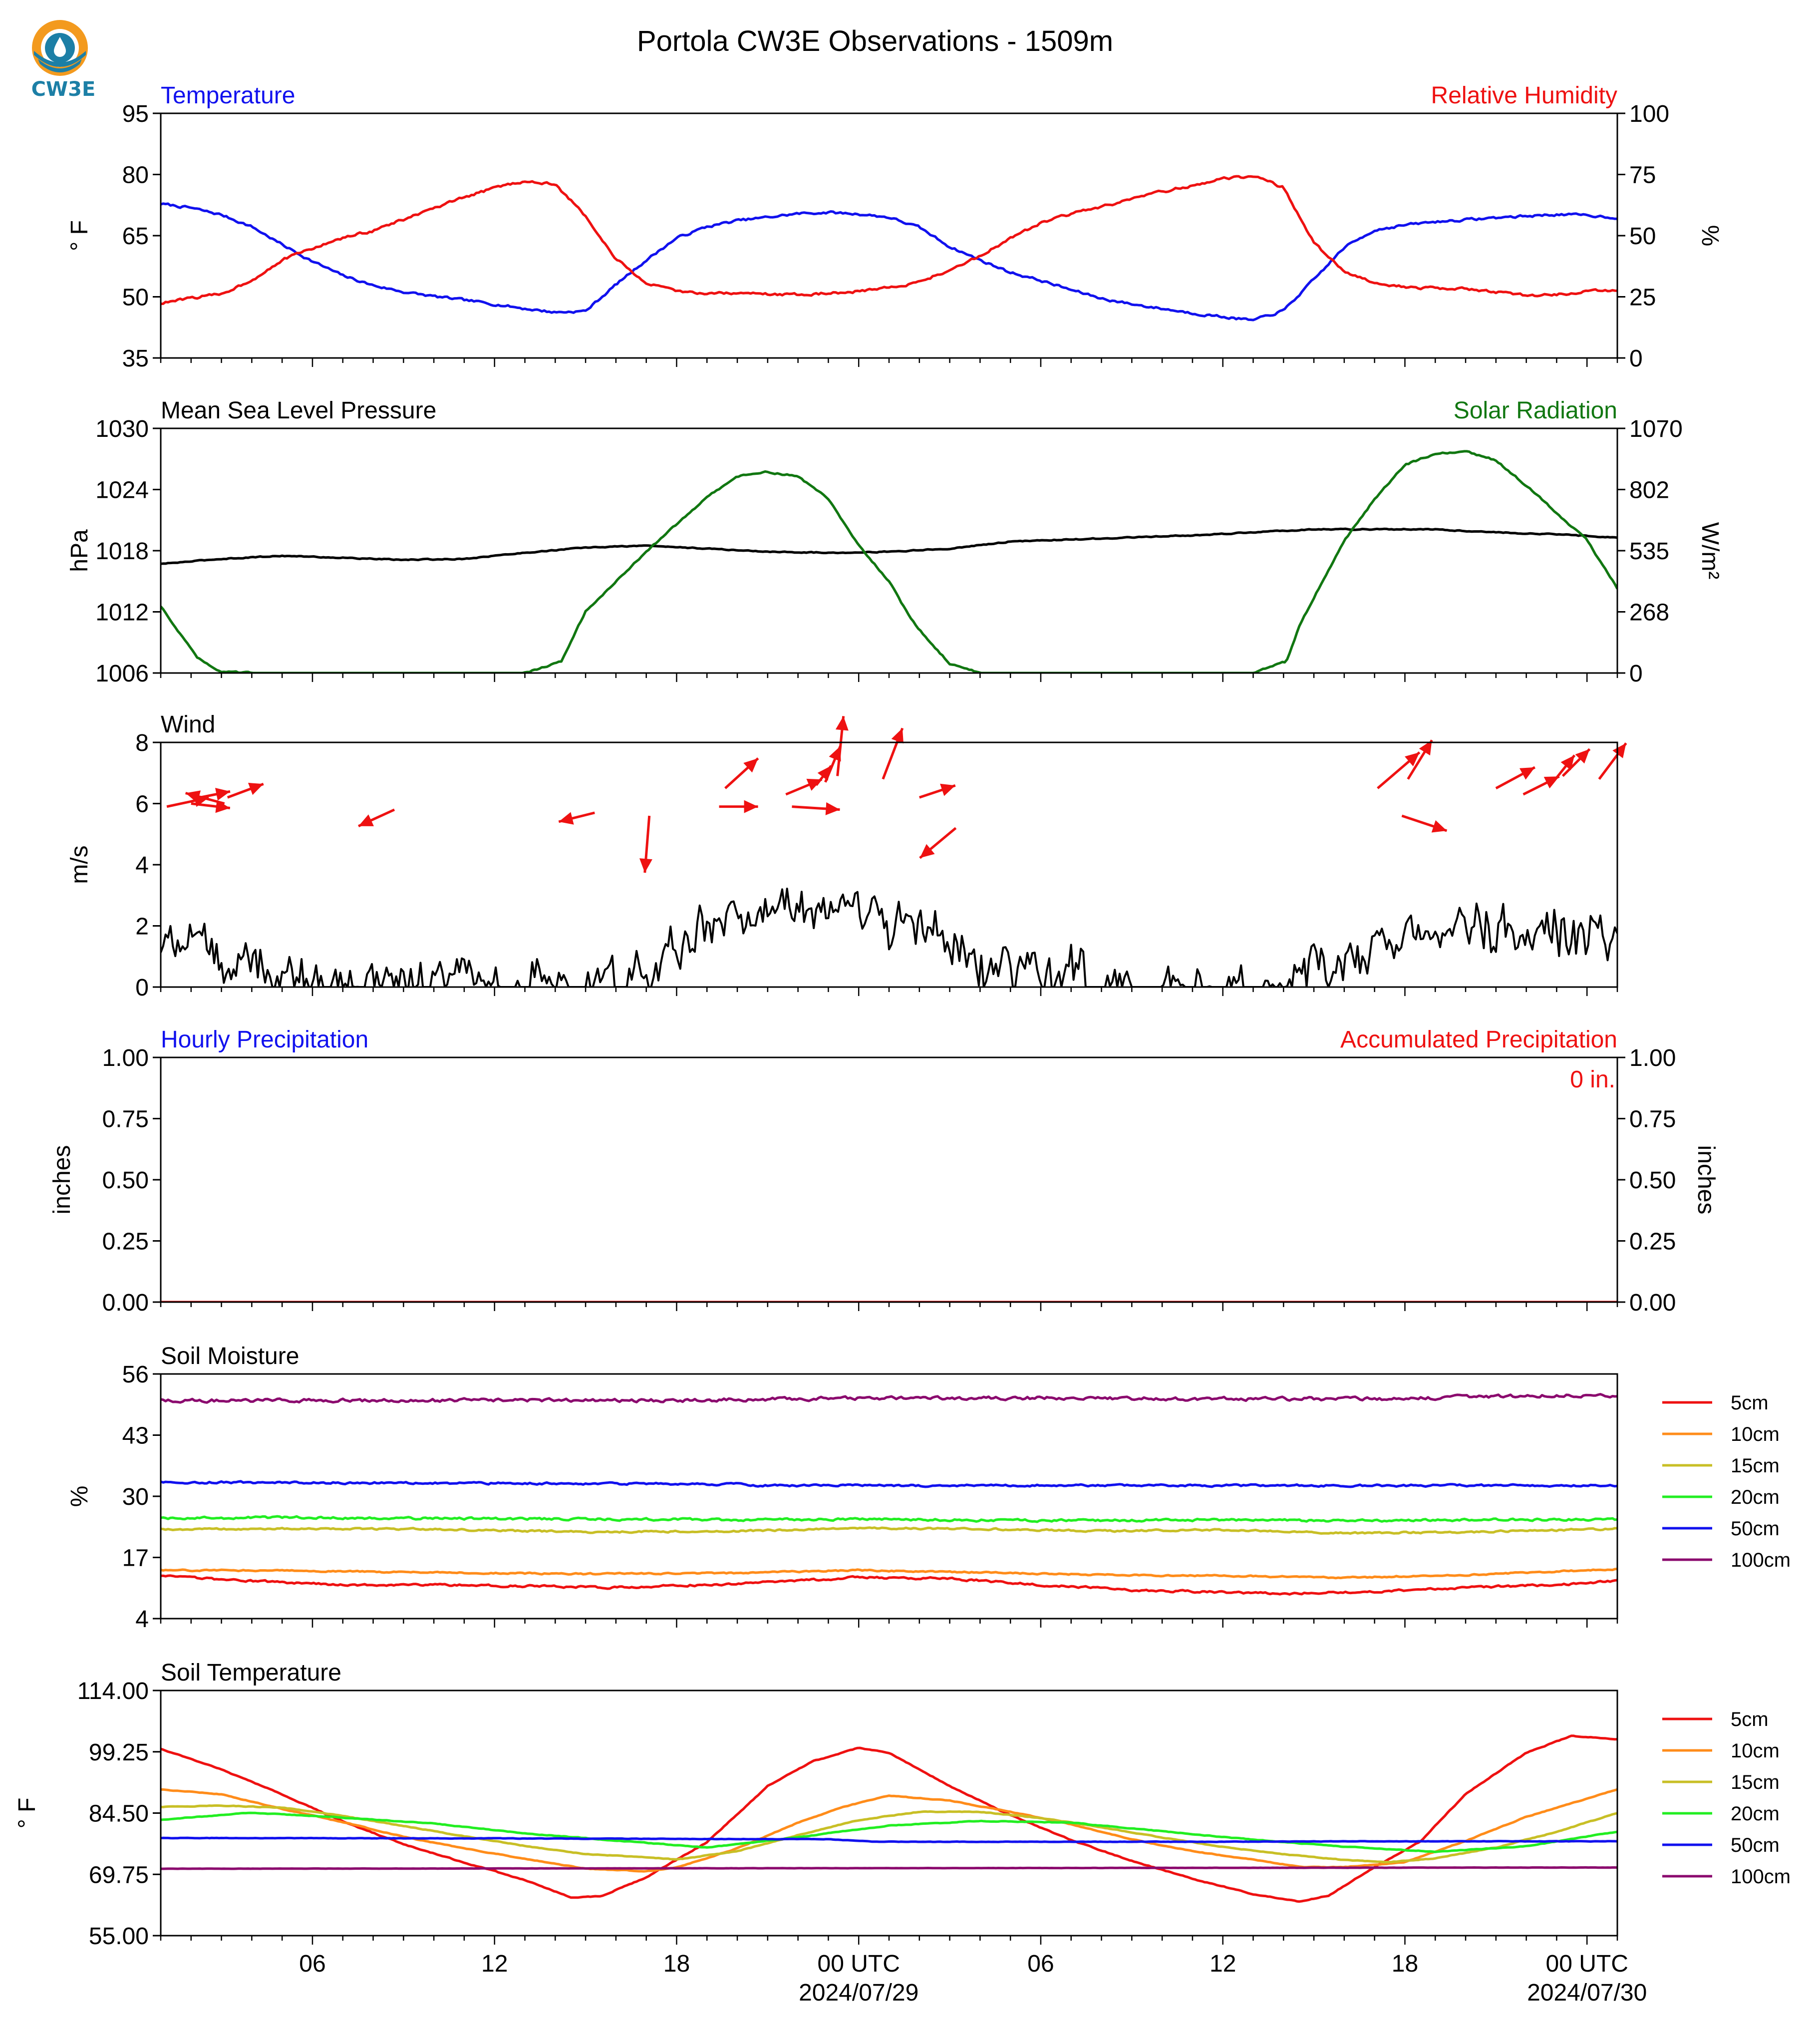 The width and height of the screenshot is (1820, 2031). Describe the element at coordinates (230, 1356) in the screenshot. I see `panel-title-left: Soil Moisture` at that location.